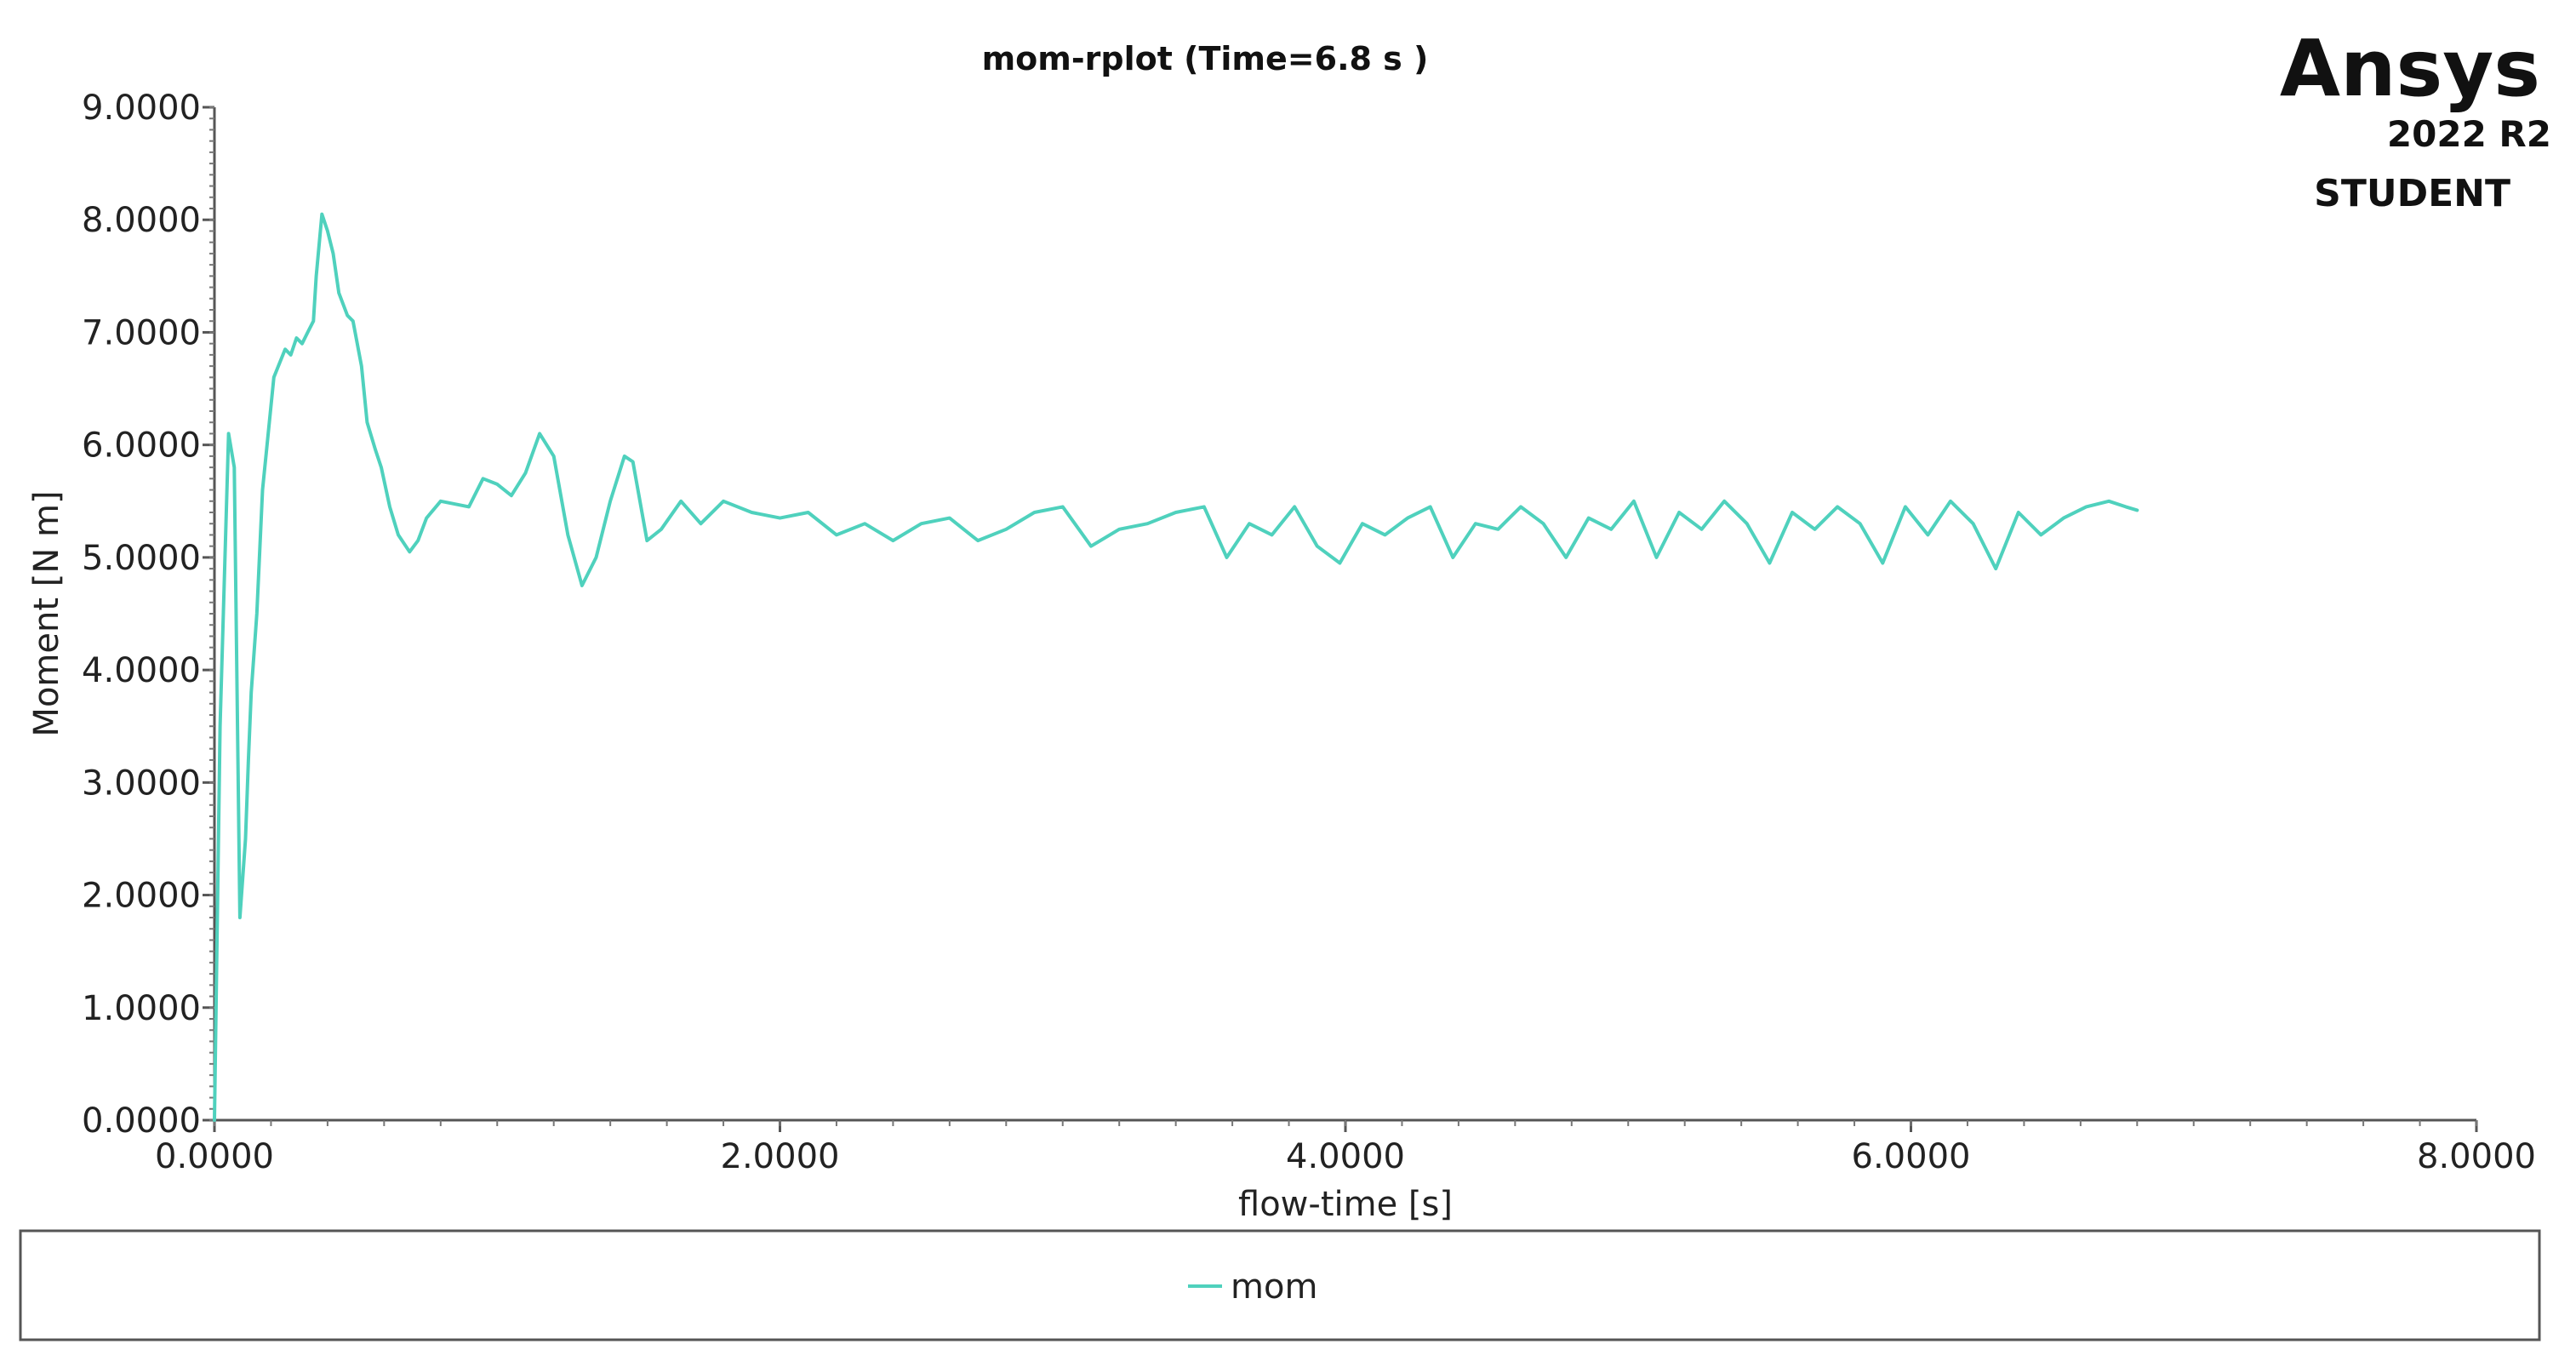 The height and width of the screenshot is (1367, 2576). I want to click on ansys-logo: Ansys, so click(2410, 68).